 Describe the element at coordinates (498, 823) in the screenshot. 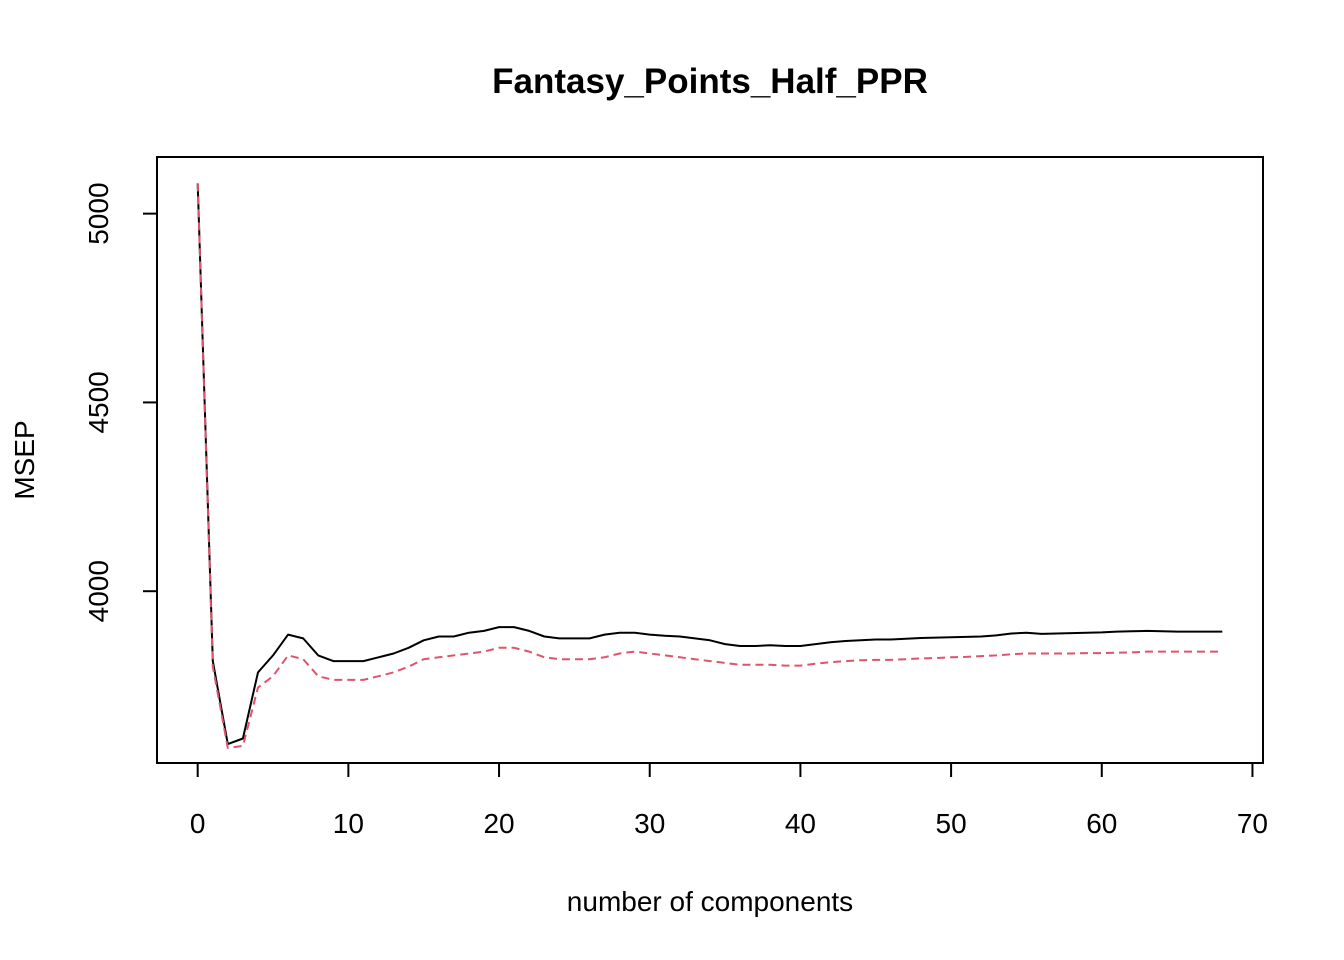

I see `x-tick-label: 20` at that location.